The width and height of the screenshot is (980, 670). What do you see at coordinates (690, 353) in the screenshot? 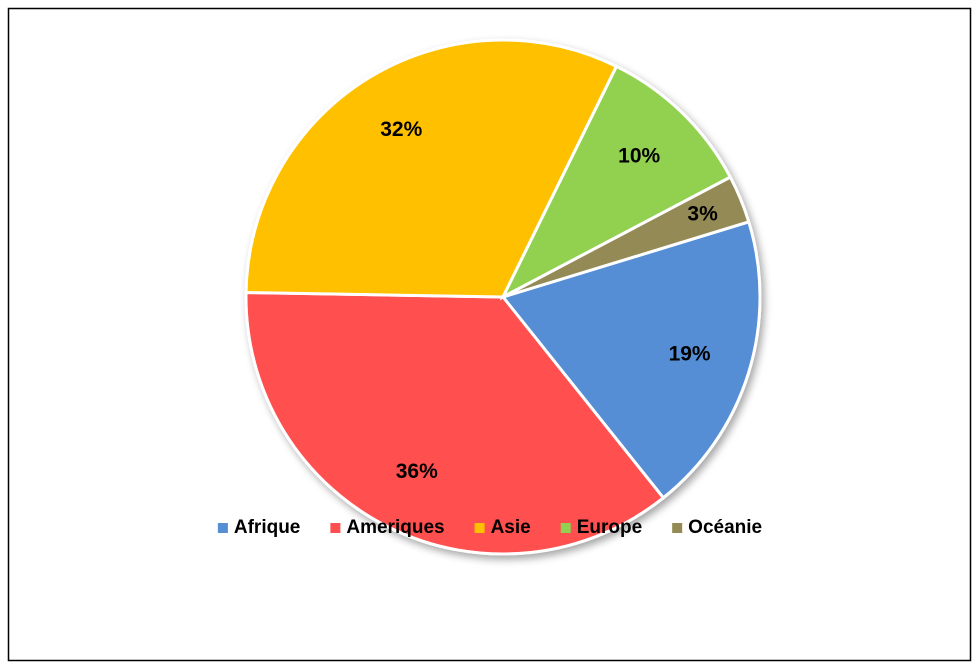
I see `data-label: 19%` at bounding box center [690, 353].